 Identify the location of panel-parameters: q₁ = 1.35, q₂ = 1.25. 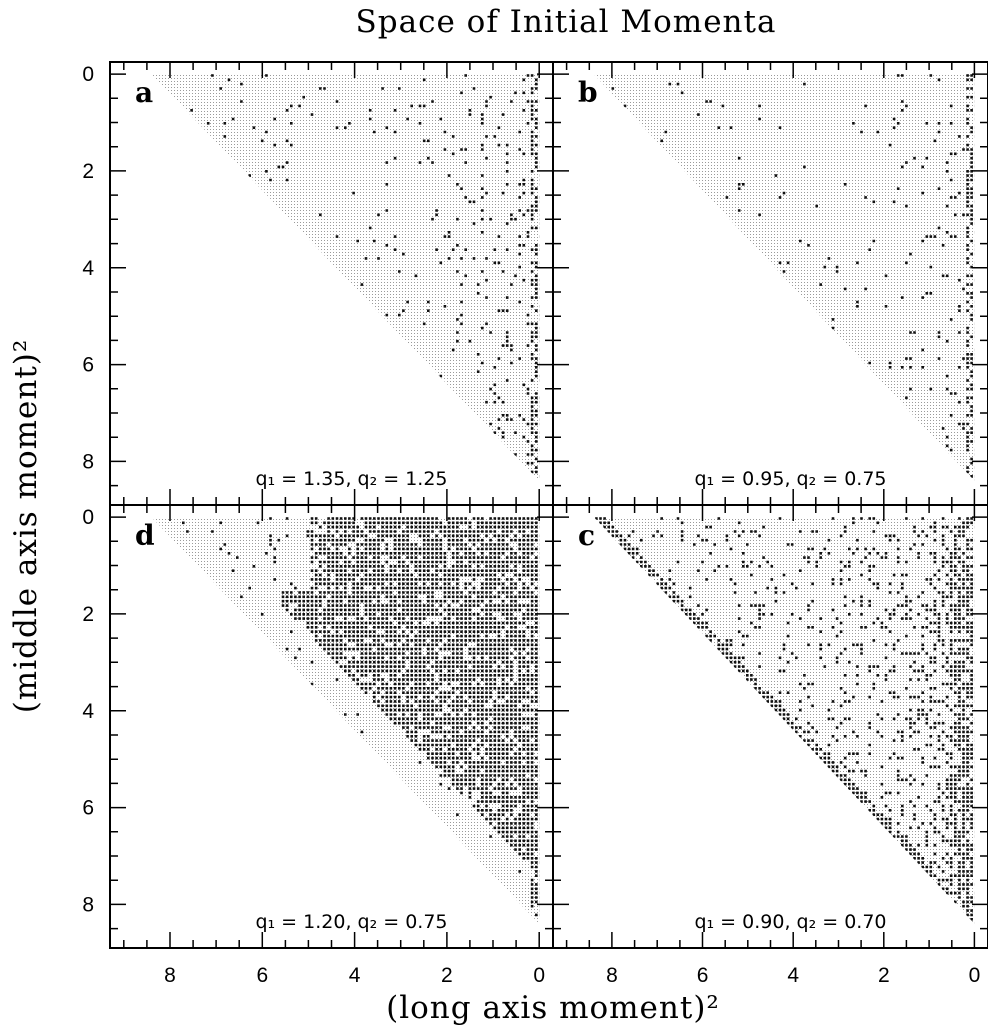
(351, 479).